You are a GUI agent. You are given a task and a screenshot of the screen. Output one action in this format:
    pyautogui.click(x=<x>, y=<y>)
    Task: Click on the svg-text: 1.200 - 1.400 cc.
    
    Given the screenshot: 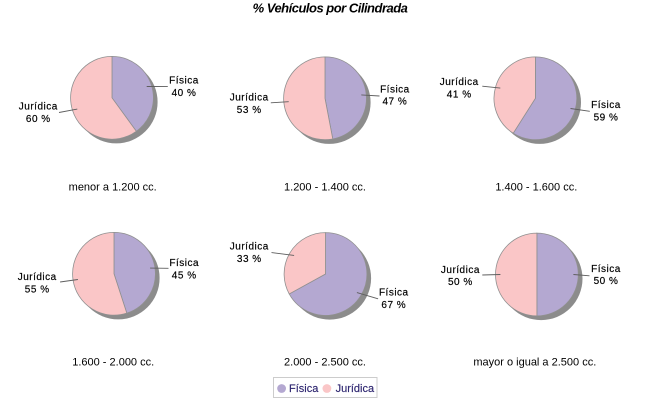 What is the action you would take?
    pyautogui.click(x=325, y=188)
    